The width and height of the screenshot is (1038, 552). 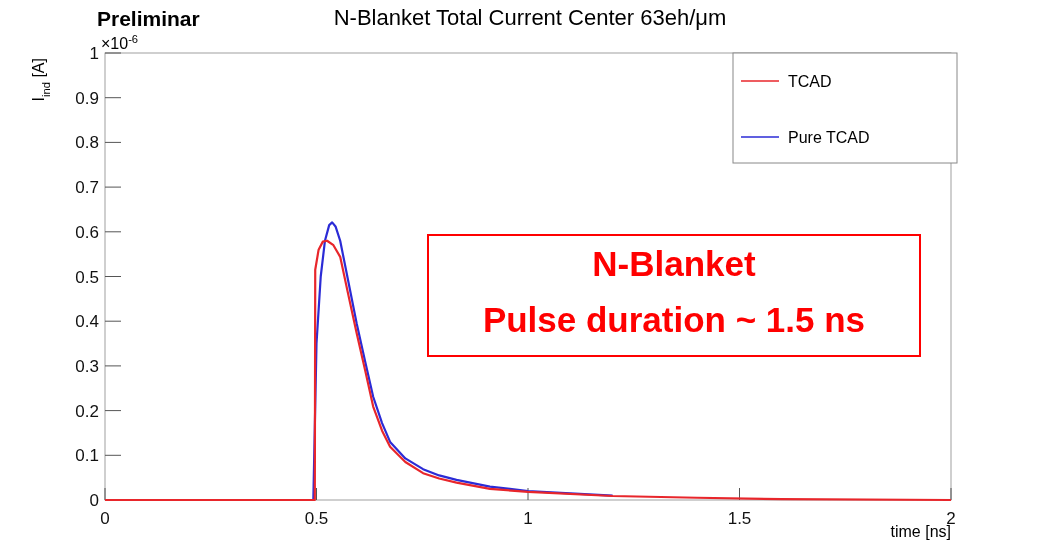 I want to click on legend-label: TCAD, so click(x=810, y=81).